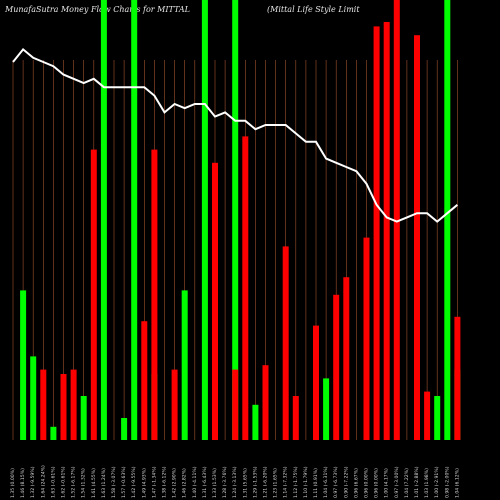  What do you see at coordinates (94, 483) in the screenshot?
I see `x-tick-label: 1.61 (4.55%)` at bounding box center [94, 483].